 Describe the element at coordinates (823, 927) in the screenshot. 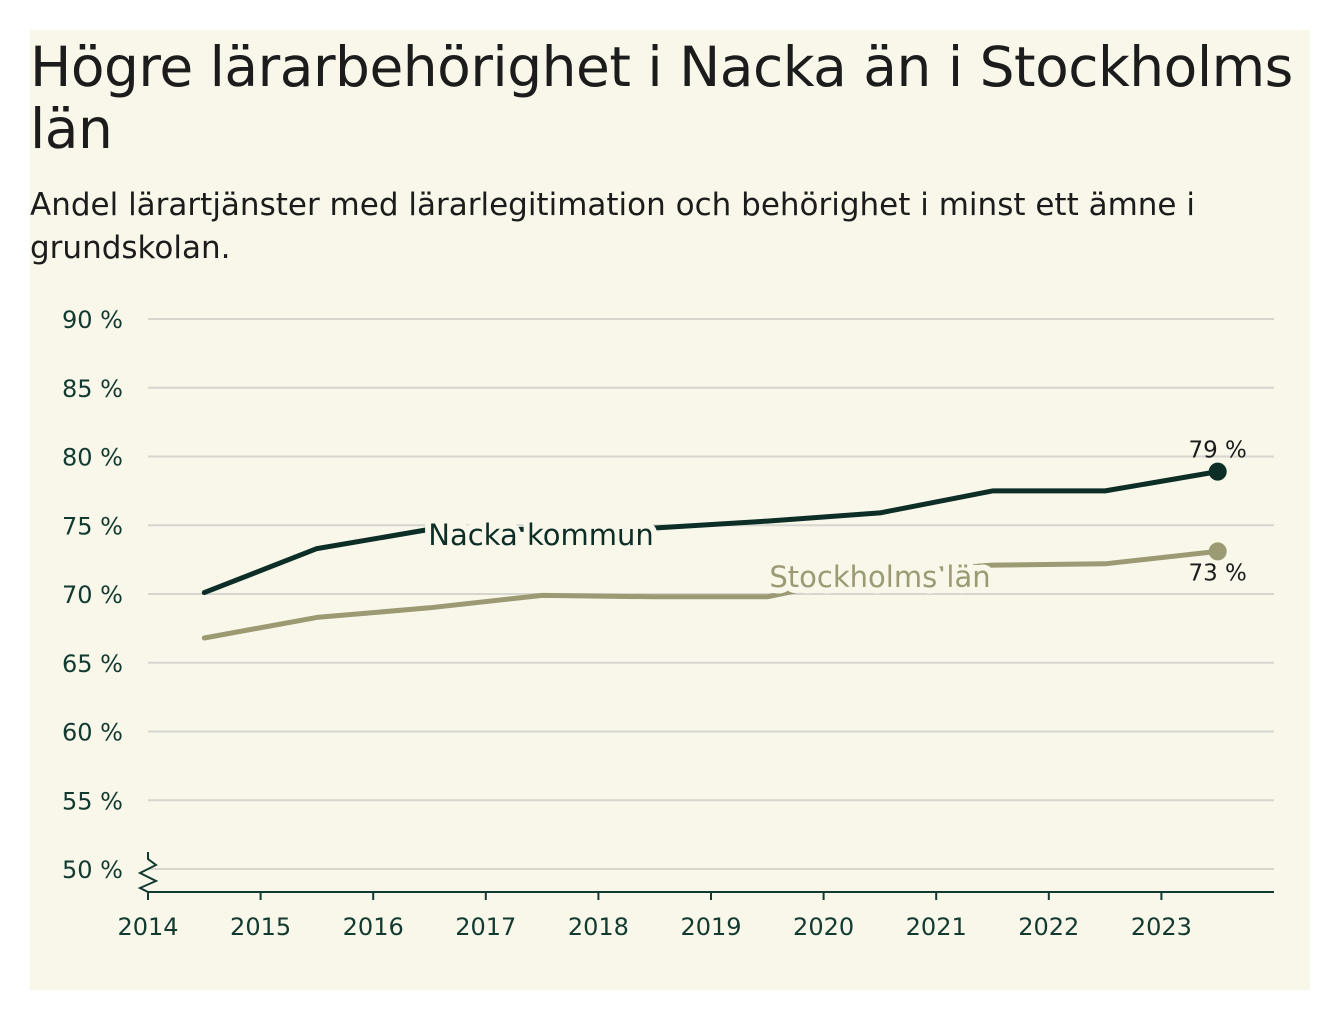

I see `x-tick-label: 2020` at that location.